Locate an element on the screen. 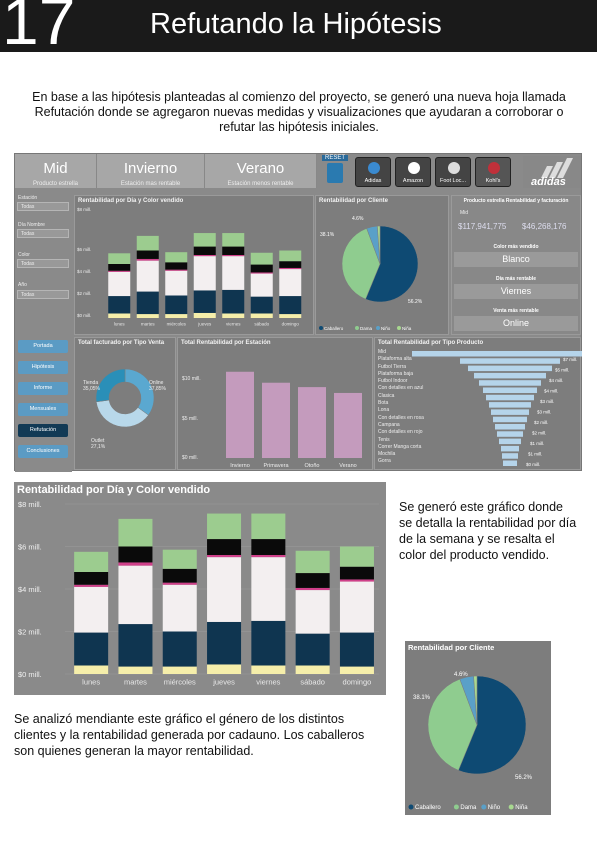  bar is located at coordinates (240, 414).